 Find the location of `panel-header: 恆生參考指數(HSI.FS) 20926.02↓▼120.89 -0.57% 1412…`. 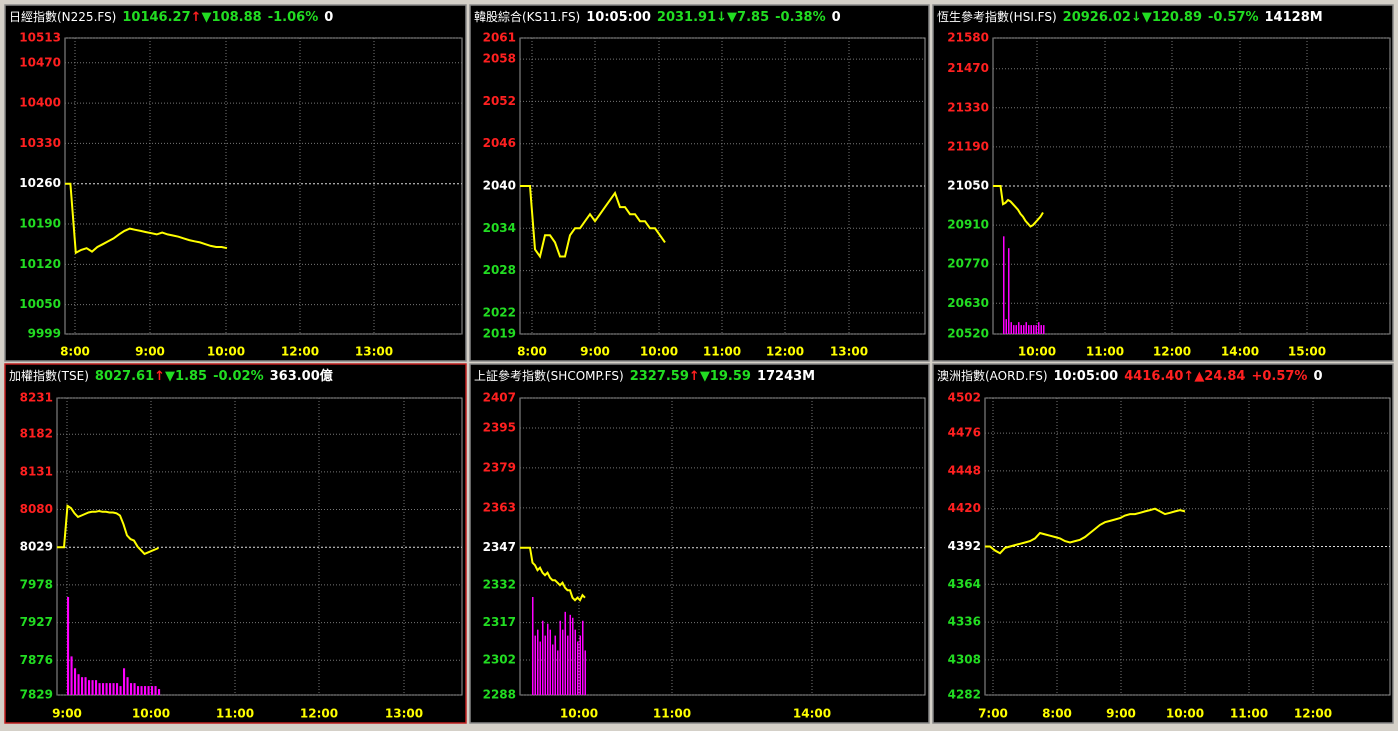

panel-header: 恆生參考指數(HSI.FS) 20926.02↓▼120.89 -0.57% 1412… is located at coordinates (1130, 17).